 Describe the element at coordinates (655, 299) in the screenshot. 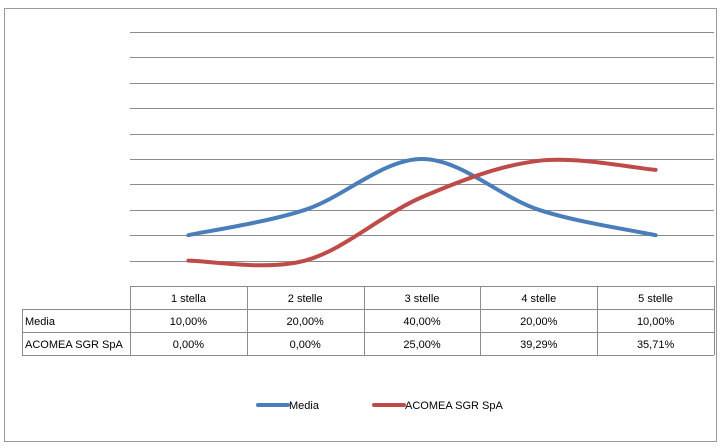

I see `category-label: 5 stelle` at that location.